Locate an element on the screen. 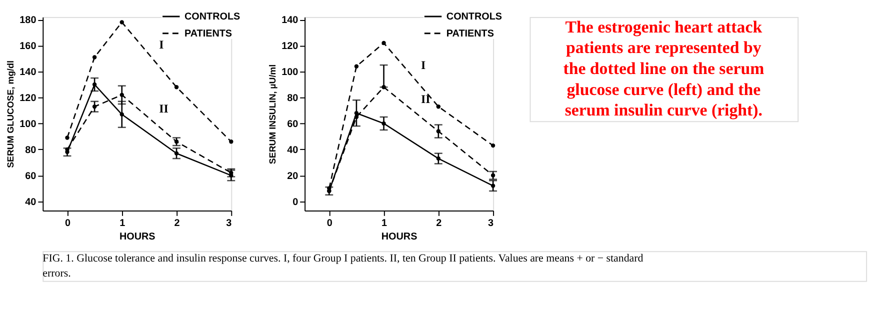  y-tick-label: 180 is located at coordinates (28, 20).